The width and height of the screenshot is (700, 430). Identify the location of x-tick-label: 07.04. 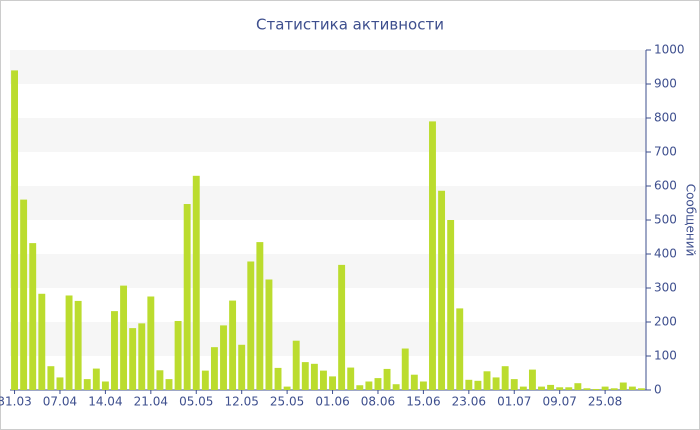
(60, 402).